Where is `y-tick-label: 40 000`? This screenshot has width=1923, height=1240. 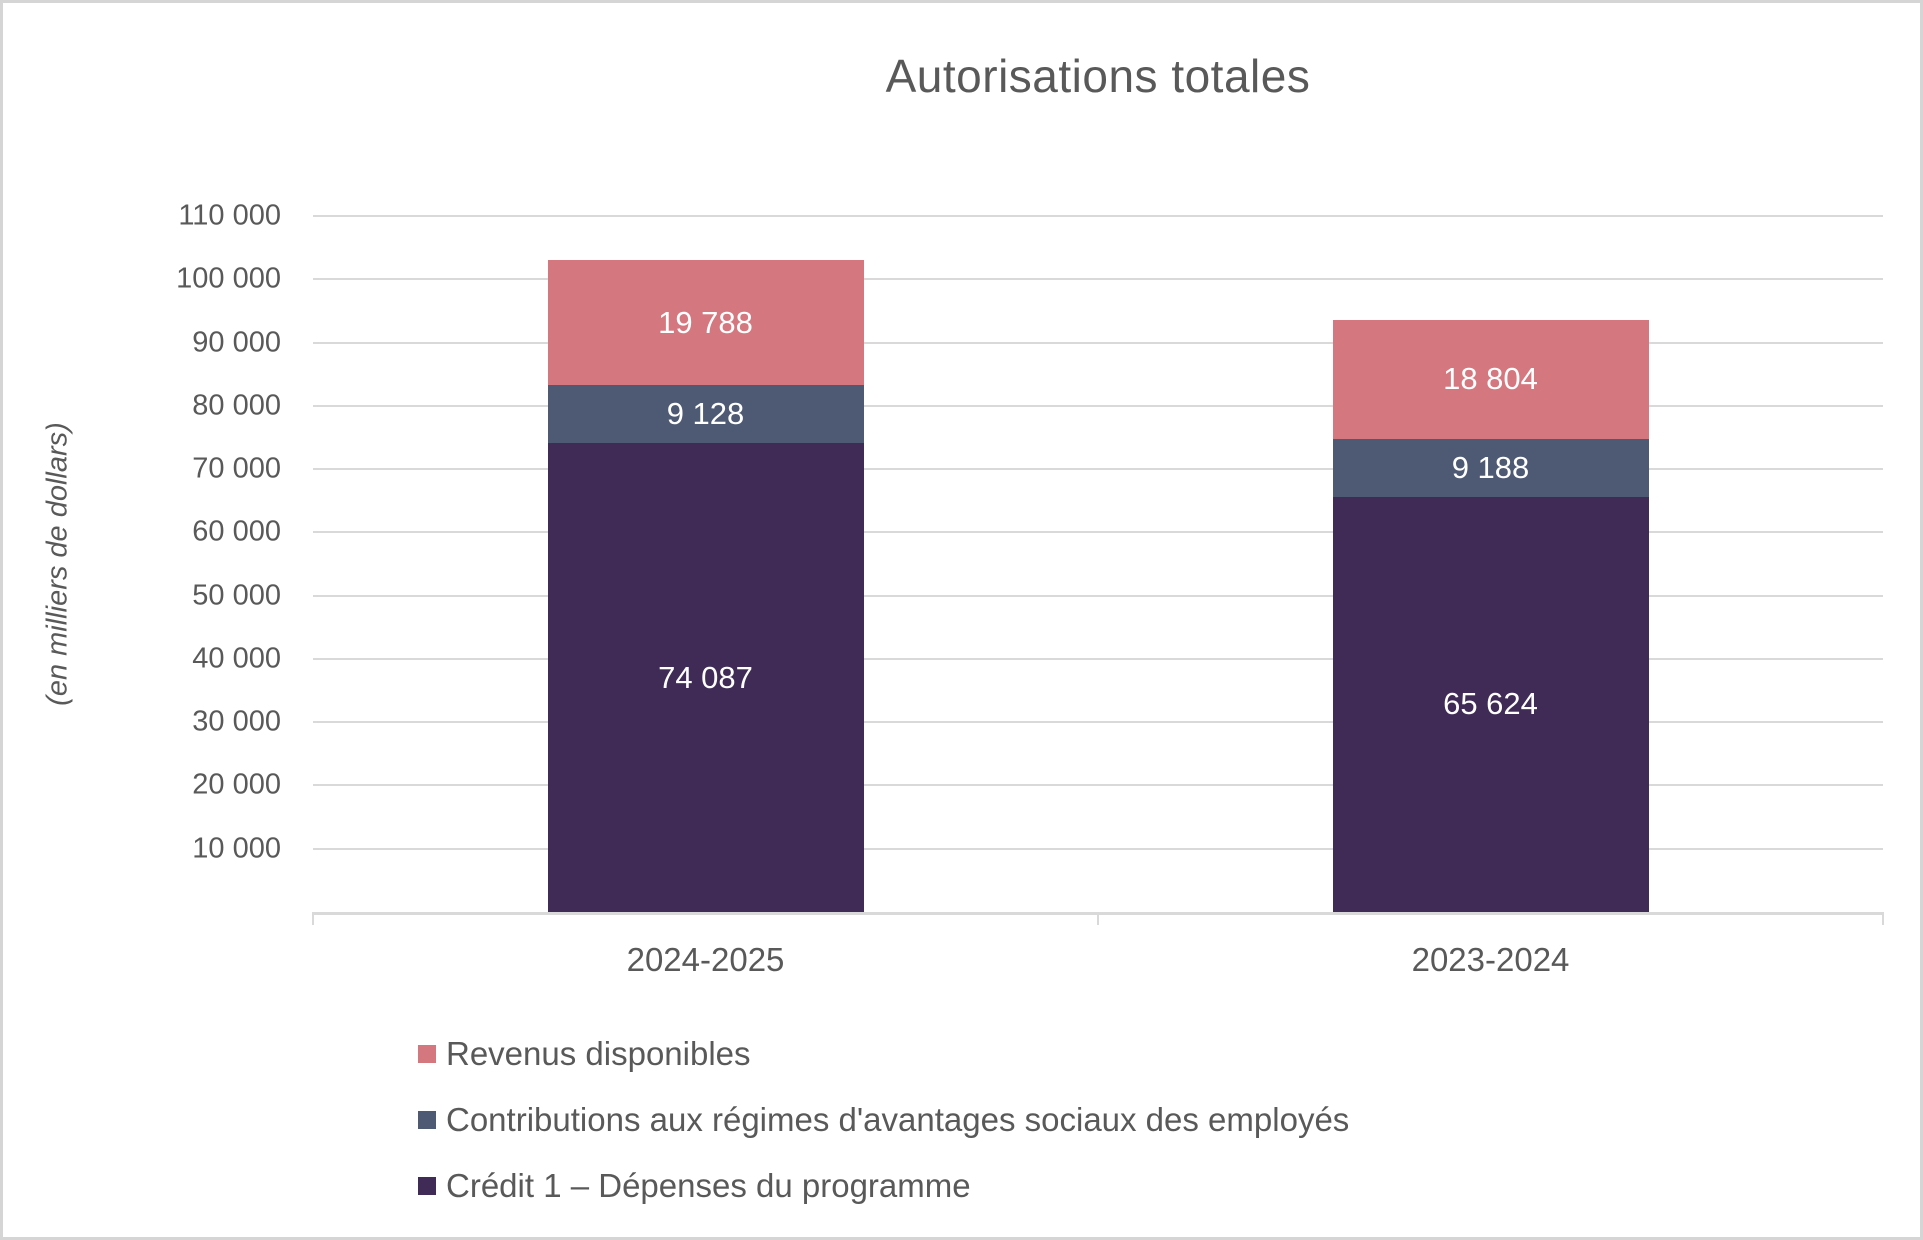 y-tick-label: 40 000 is located at coordinates (236, 658).